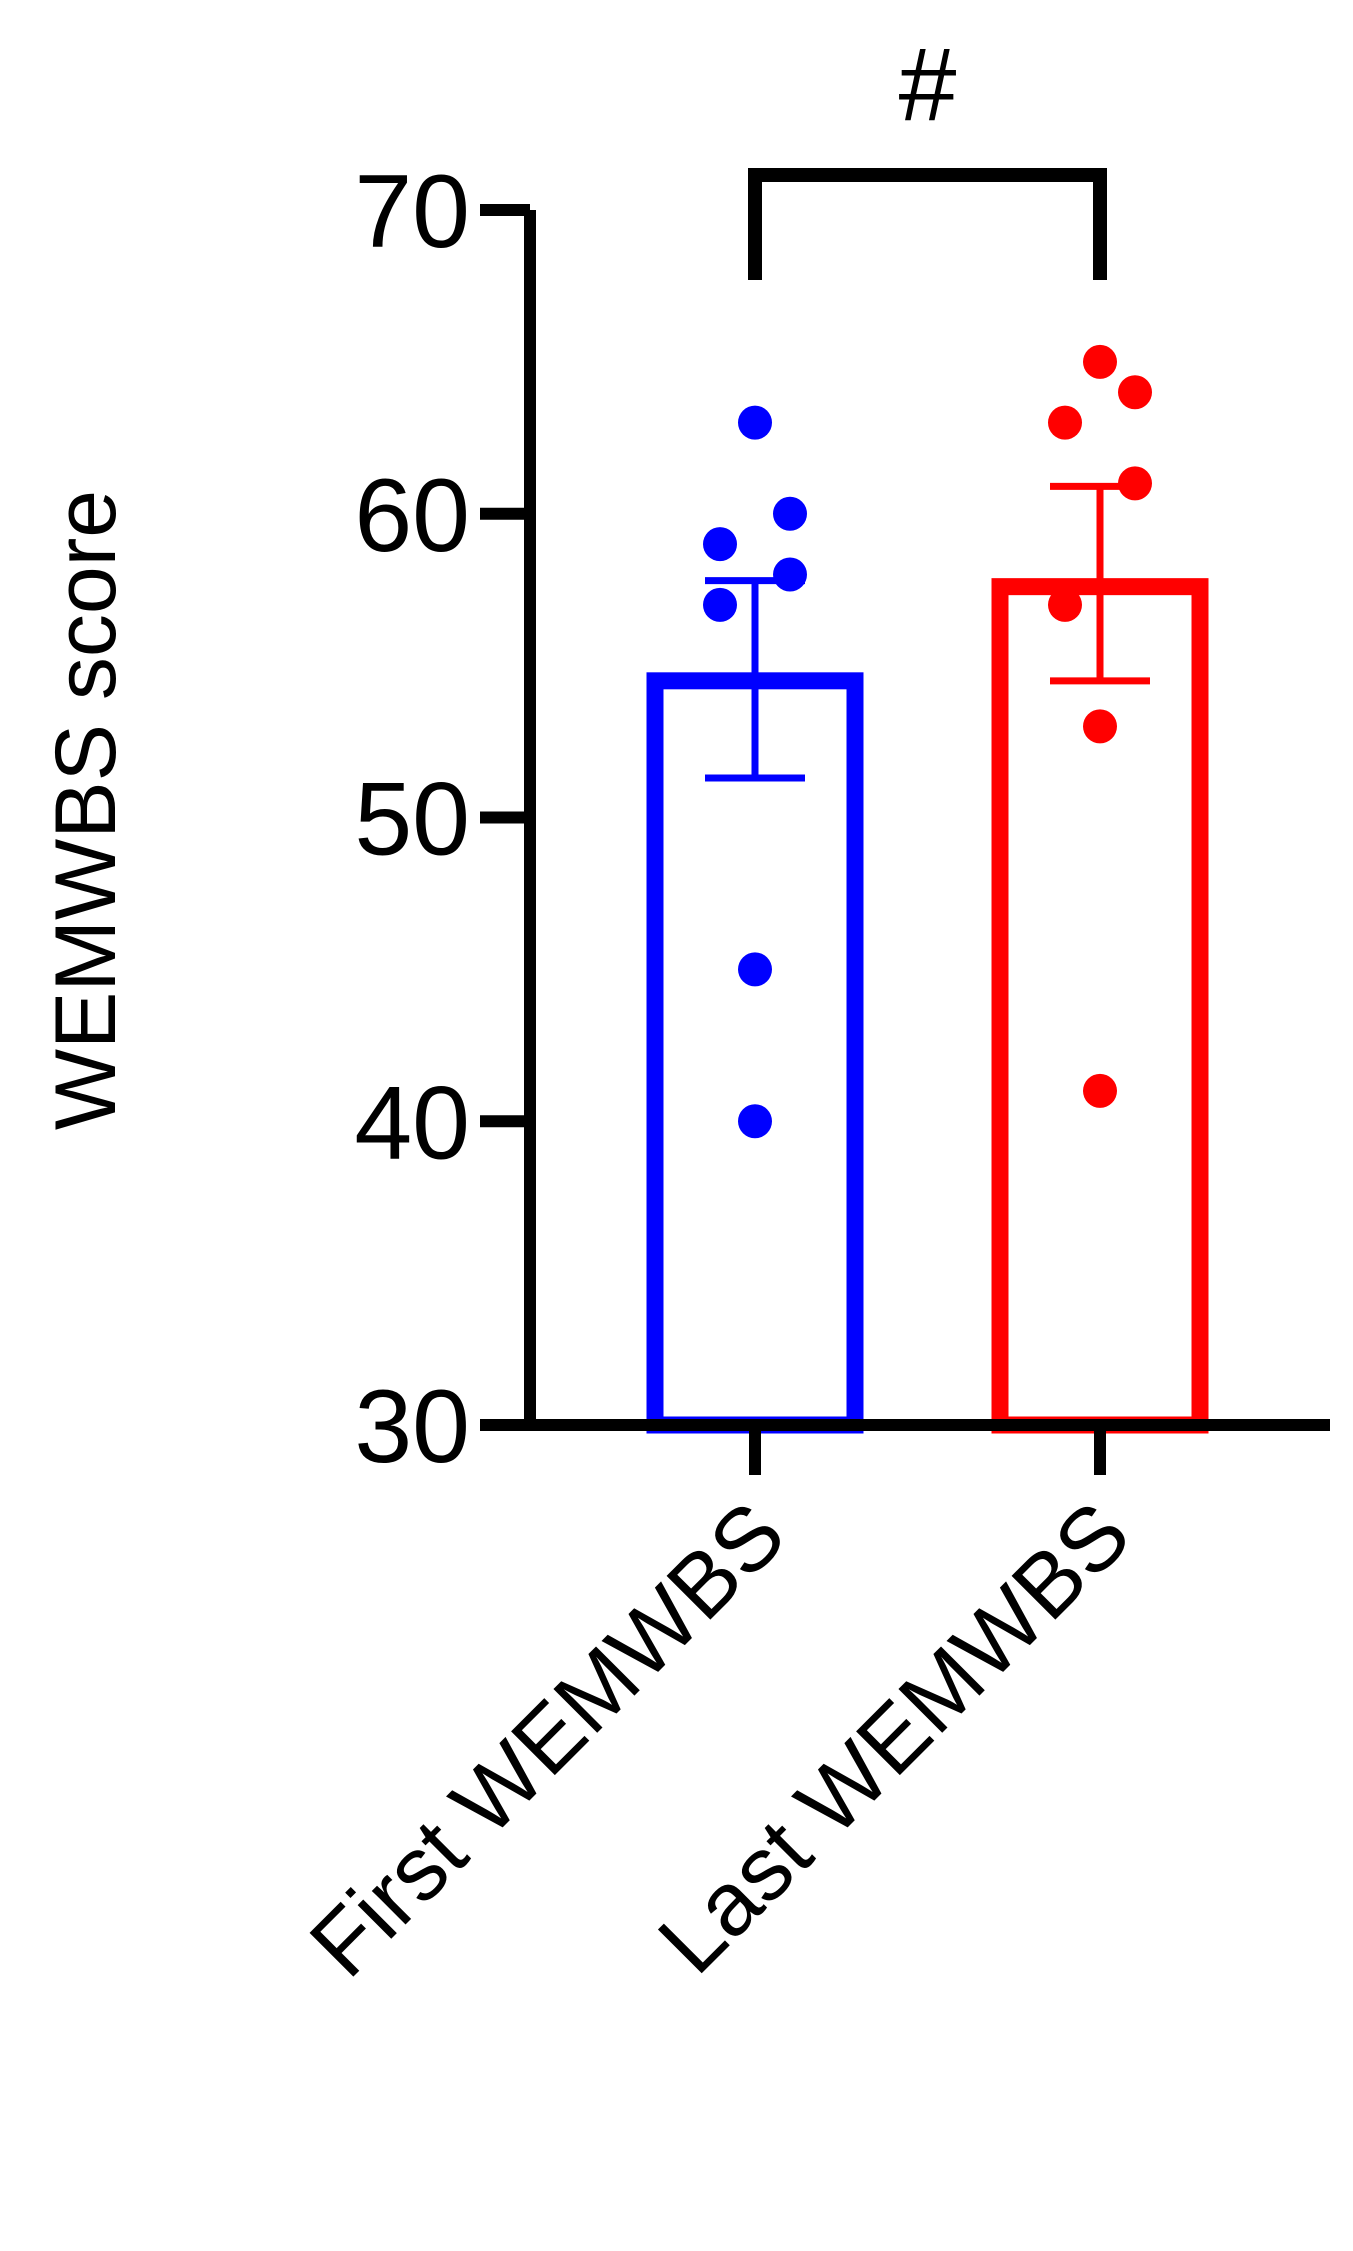 The height and width of the screenshot is (2251, 1353). What do you see at coordinates (412, 212) in the screenshot?
I see `y-tick-label: 70` at bounding box center [412, 212].